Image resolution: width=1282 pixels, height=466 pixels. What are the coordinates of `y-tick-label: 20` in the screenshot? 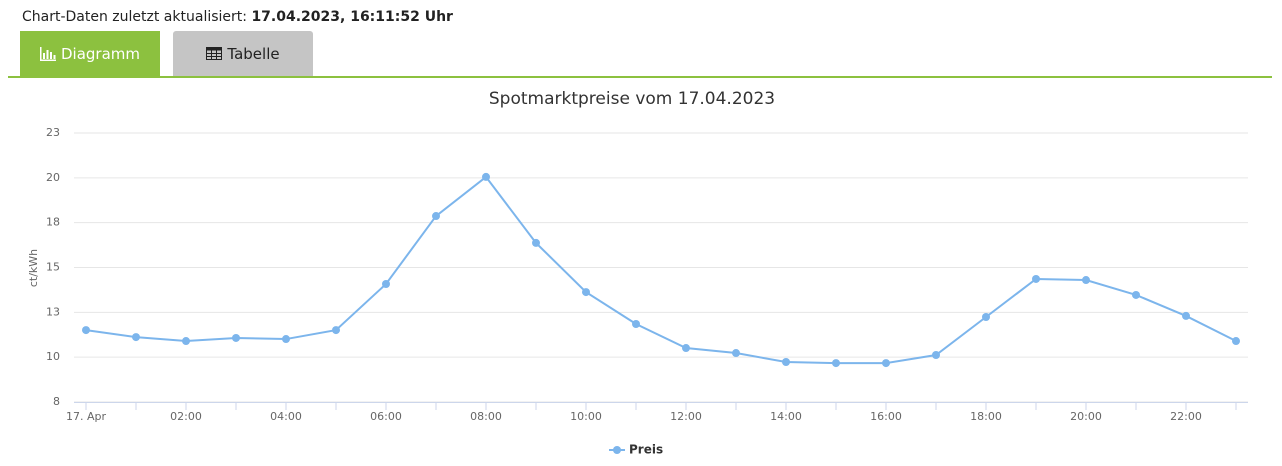 It's located at (53, 177).